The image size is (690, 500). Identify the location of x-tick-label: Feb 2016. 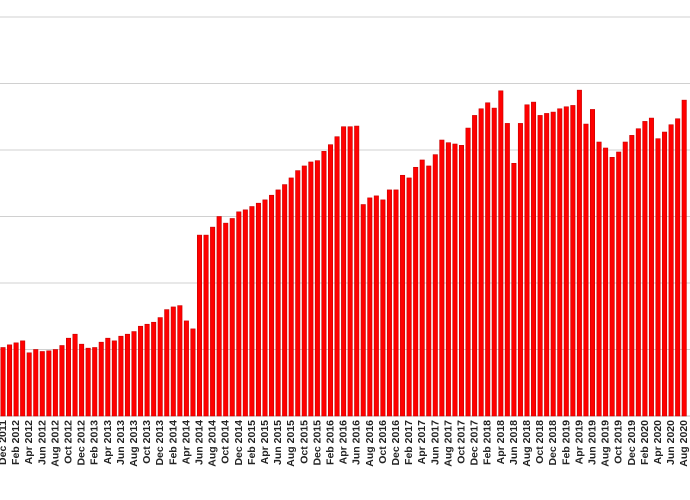
(331, 442).